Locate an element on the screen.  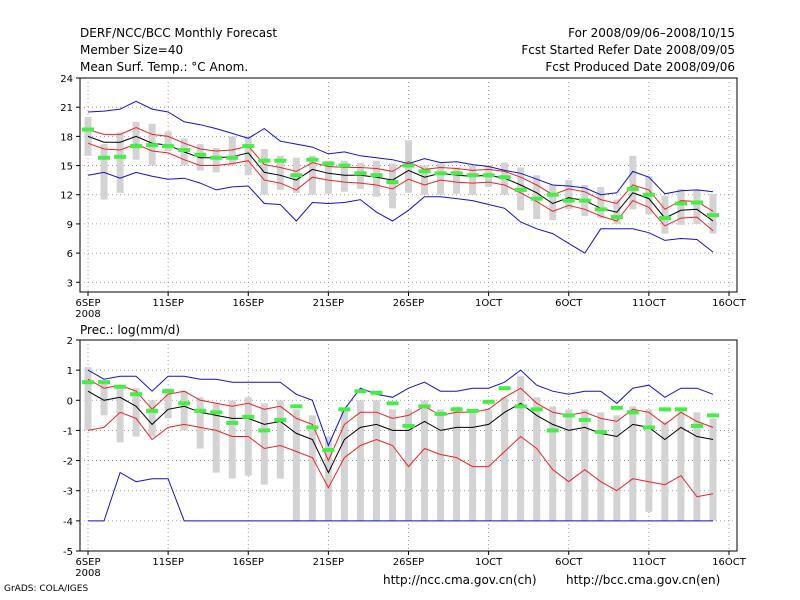
y-tick-label: 12 is located at coordinates (66, 196).